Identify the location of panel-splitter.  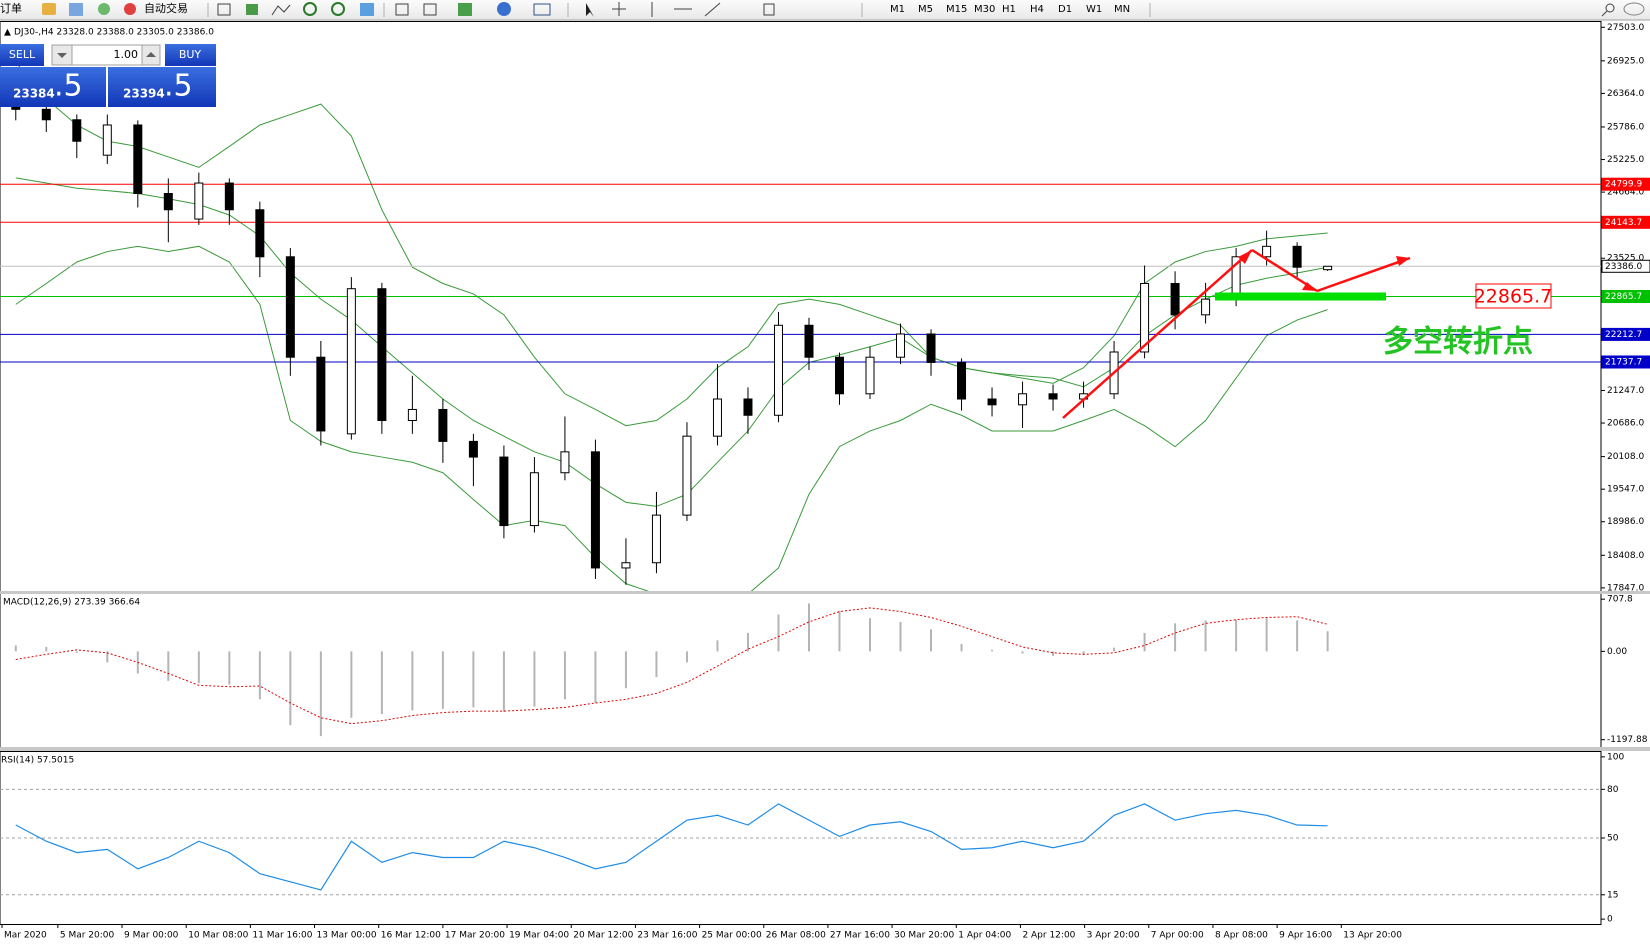
(825, 592).